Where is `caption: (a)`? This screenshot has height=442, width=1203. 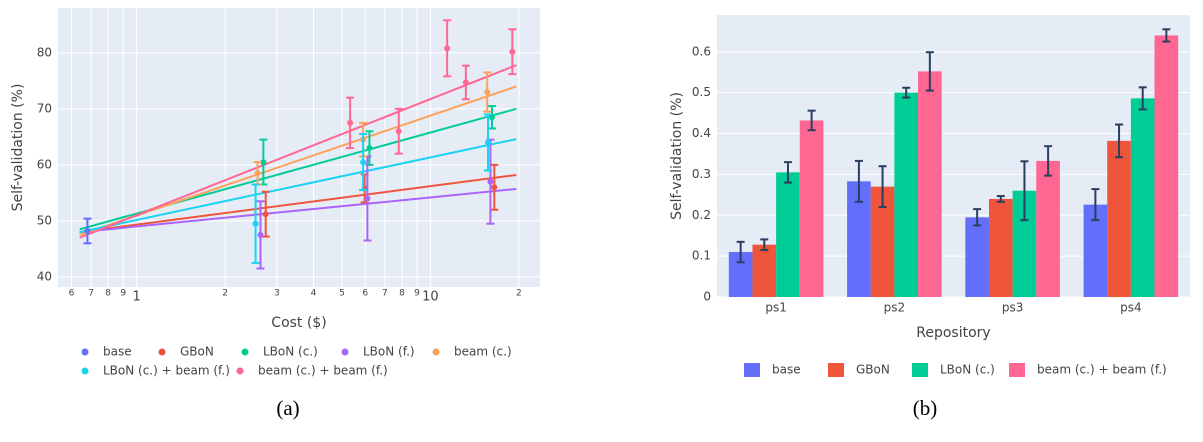 caption: (a) is located at coordinates (287, 408).